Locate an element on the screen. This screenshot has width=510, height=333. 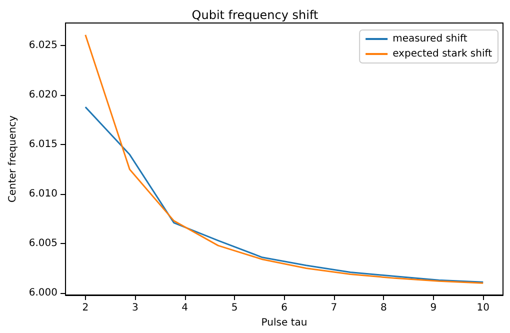
x-tick-label: 10 is located at coordinates (483, 308).